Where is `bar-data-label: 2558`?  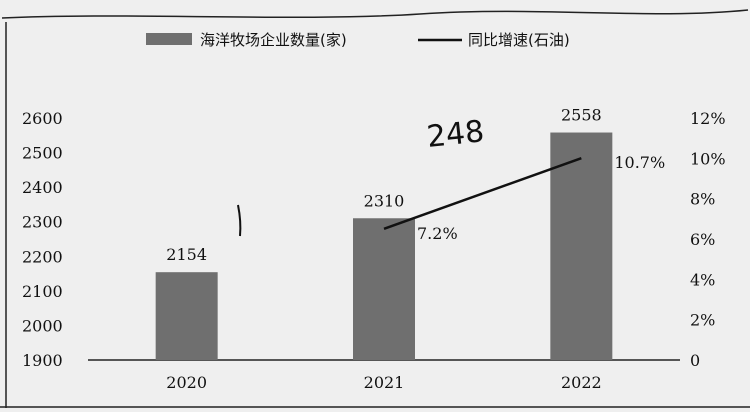
bar-data-label: 2558 is located at coordinates (581, 115).